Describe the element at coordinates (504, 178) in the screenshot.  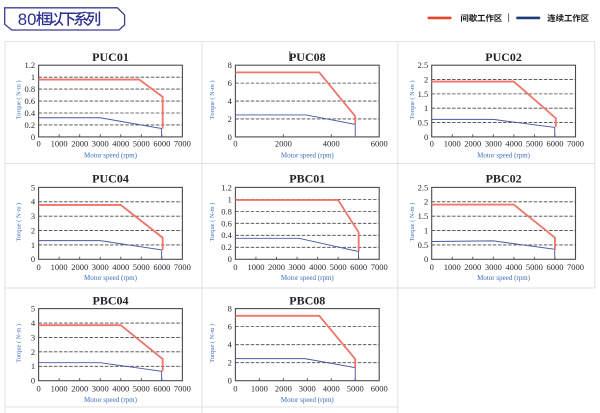
I see `svg-text: PBC02` at that location.